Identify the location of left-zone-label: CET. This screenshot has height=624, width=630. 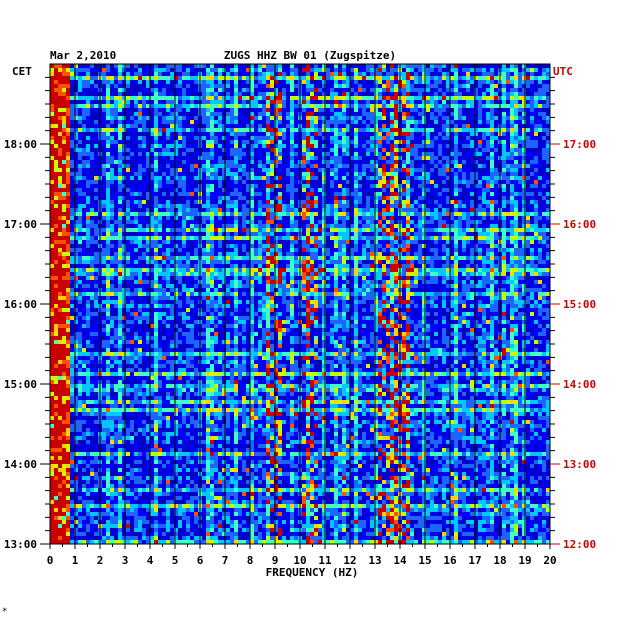
(22, 71).